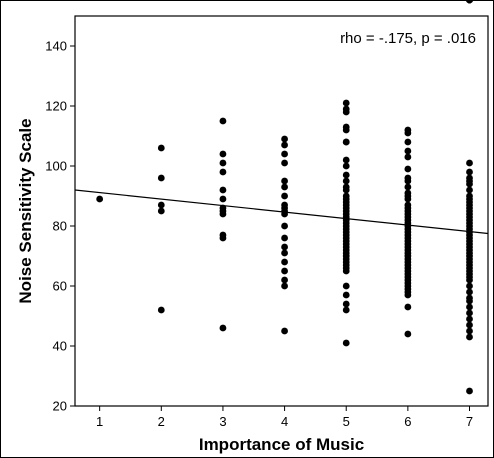 This screenshot has height=458, width=494. Describe the element at coordinates (99, 421) in the screenshot. I see `x-tick-label: 1` at that location.